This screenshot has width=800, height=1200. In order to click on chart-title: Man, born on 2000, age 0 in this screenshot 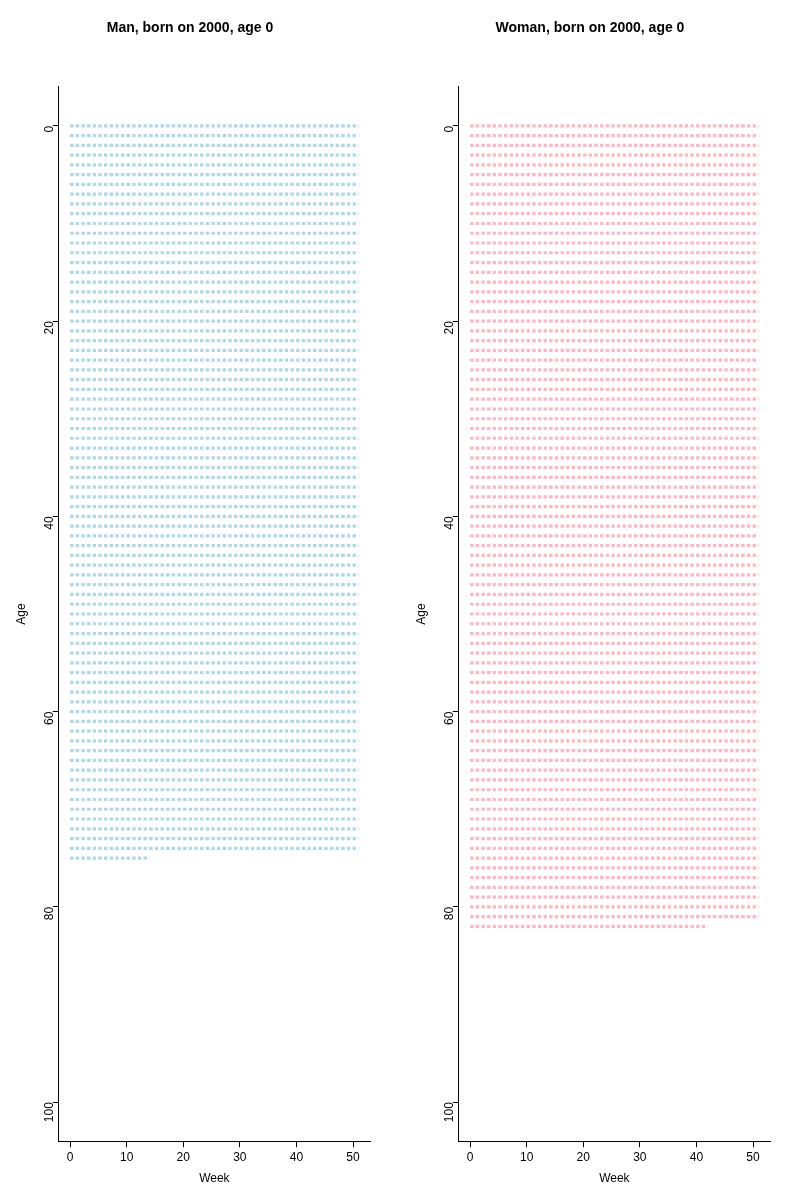, I will do `click(190, 27)`.